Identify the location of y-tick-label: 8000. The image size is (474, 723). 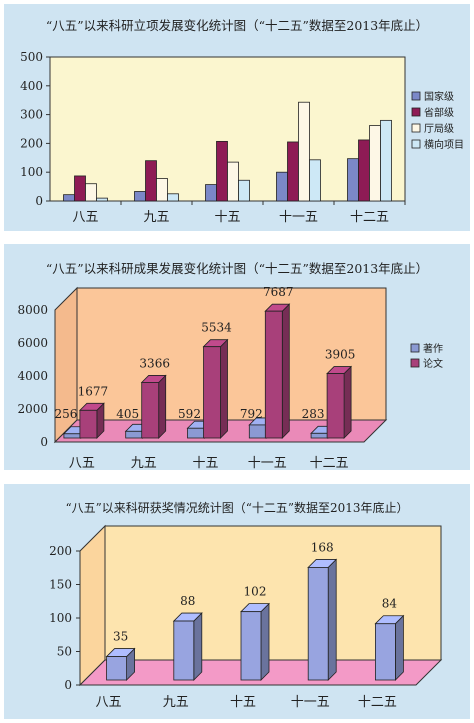
(32, 310).